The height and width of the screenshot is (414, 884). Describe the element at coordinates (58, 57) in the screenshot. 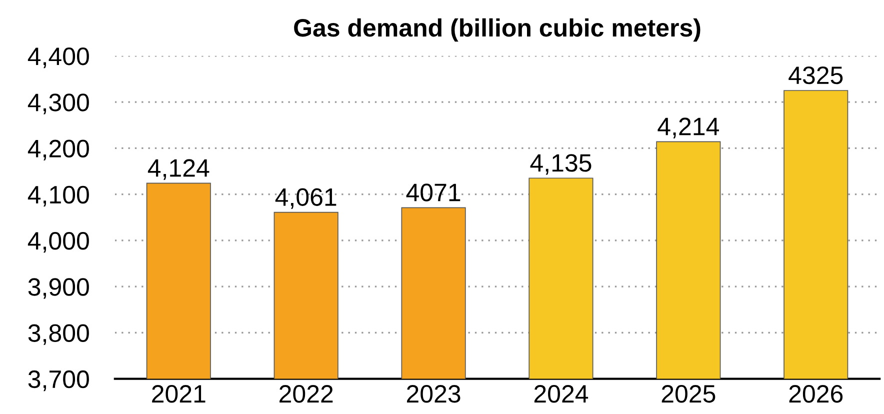

I see `y-tick-label: 4,400` at that location.